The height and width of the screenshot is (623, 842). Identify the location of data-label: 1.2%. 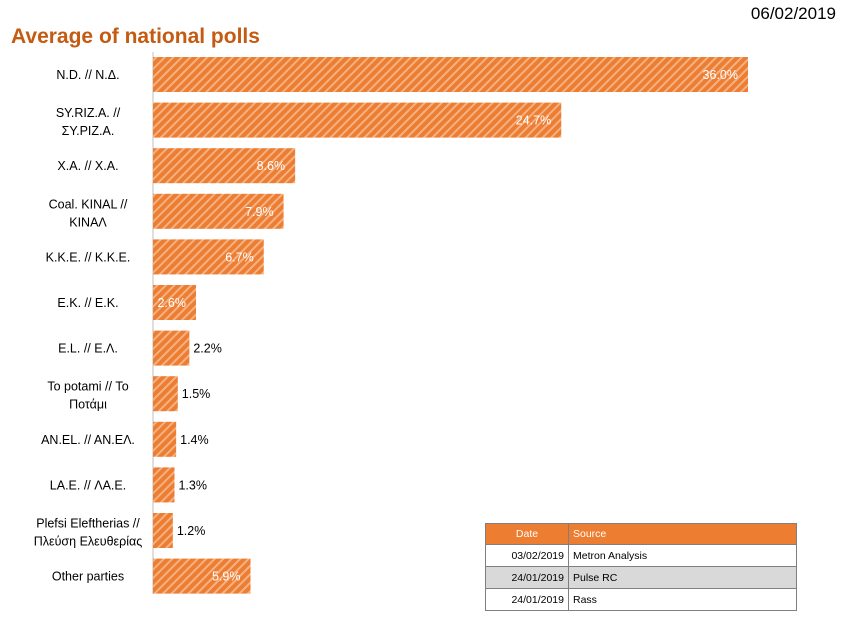
(191, 531).